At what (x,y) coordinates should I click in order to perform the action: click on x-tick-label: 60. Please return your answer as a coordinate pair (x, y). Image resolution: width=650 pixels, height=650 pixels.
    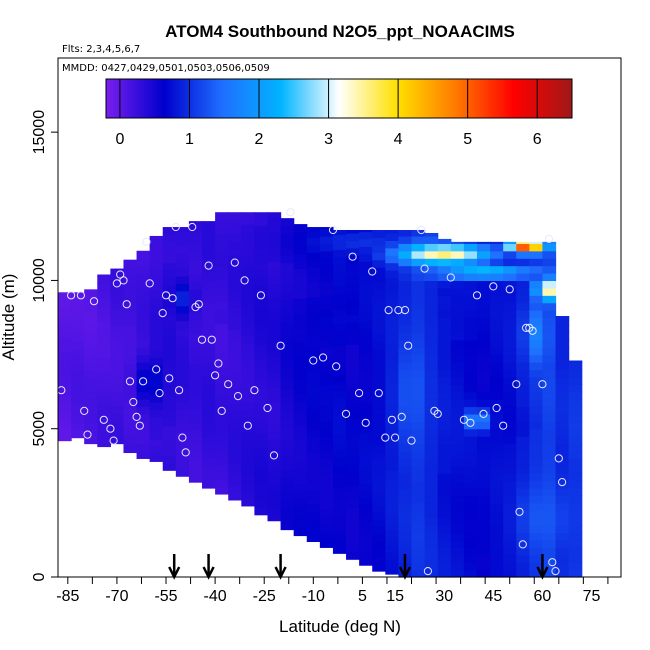
    Looking at the image, I should click on (543, 596).